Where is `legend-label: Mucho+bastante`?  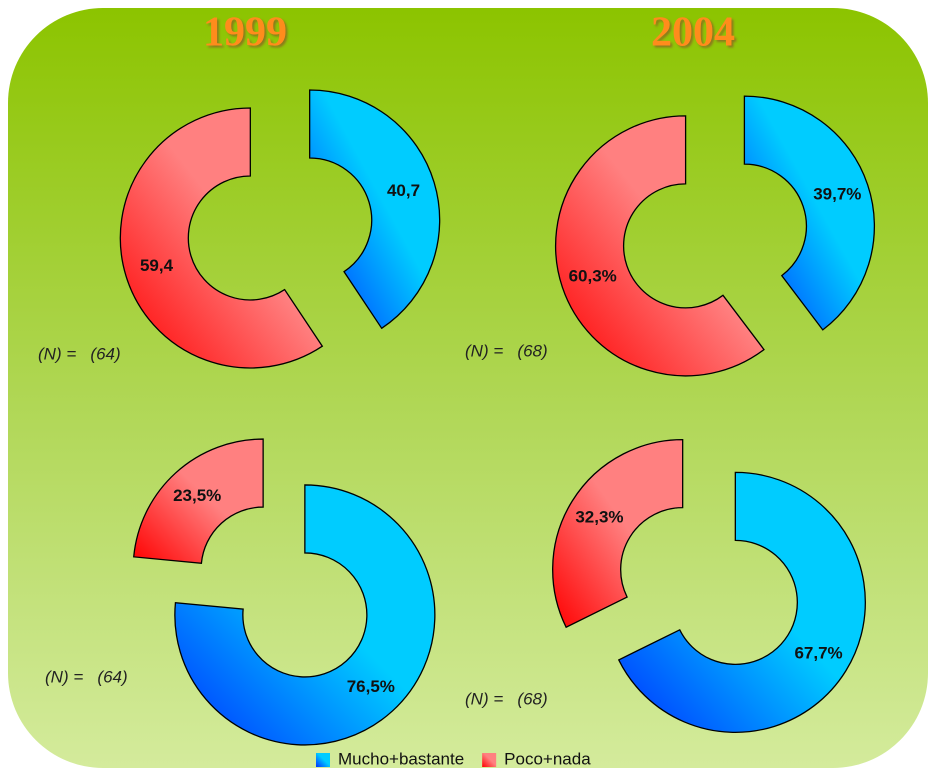
legend-label: Mucho+bastante is located at coordinates (401, 758).